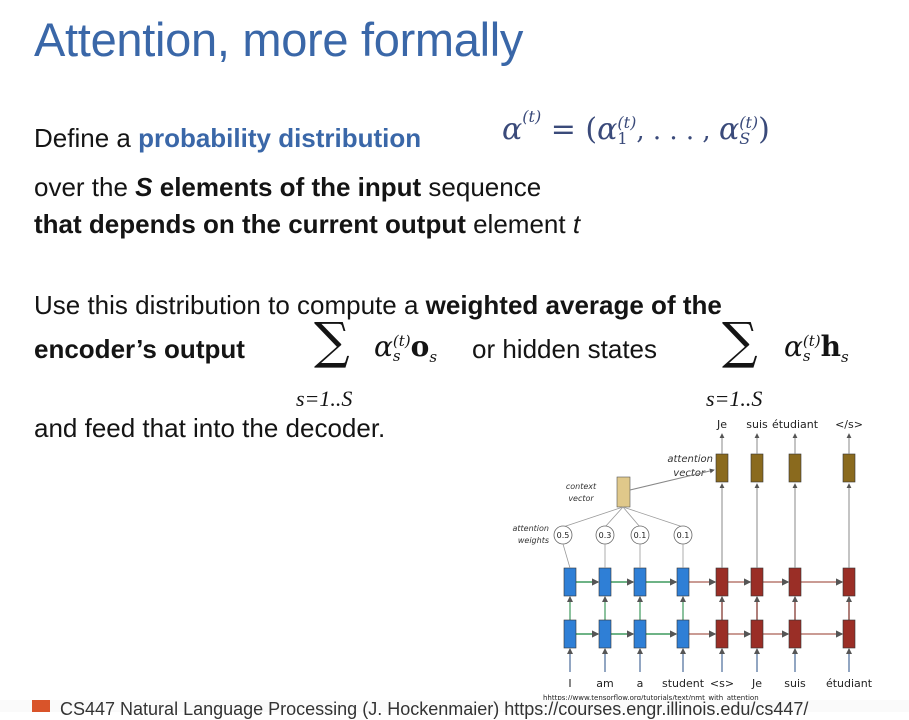  What do you see at coordinates (623, 492) in the screenshot?
I see `context-vector-cell` at bounding box center [623, 492].